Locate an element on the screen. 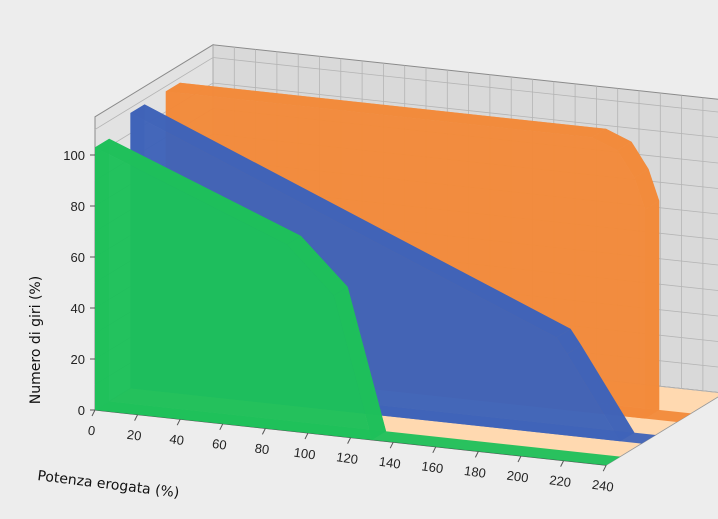 The height and width of the screenshot is (519, 718). y-tick-label: 100 is located at coordinates (74, 155).